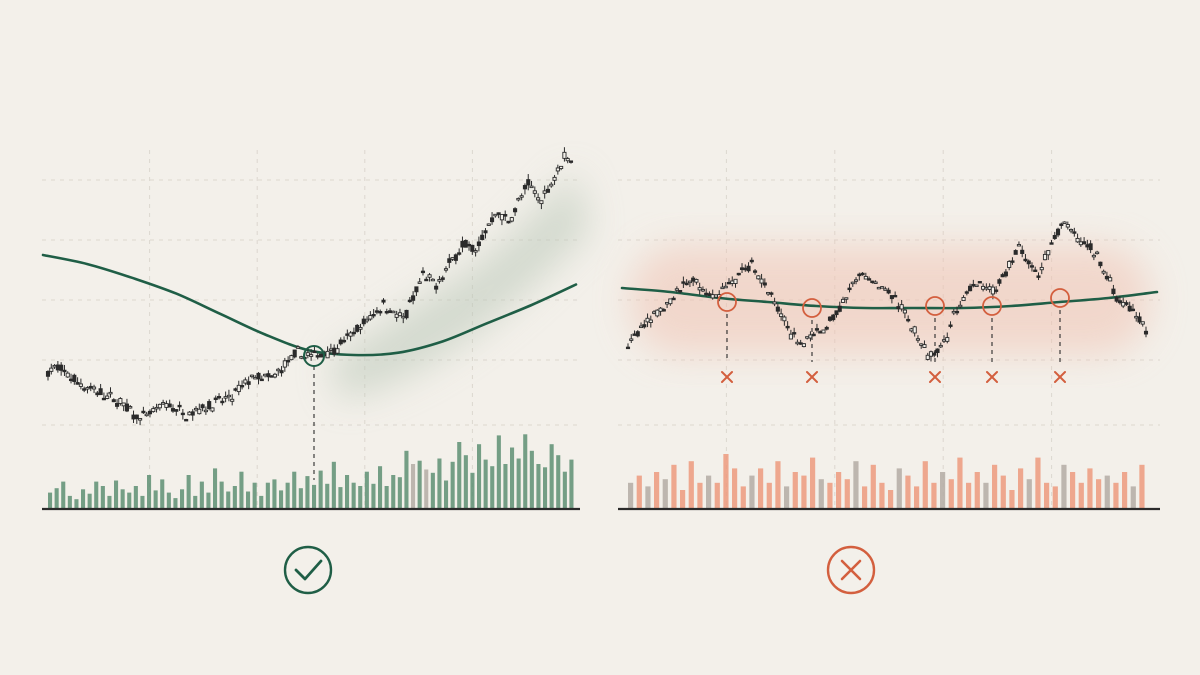 The width and height of the screenshot is (1200, 675). I want to click on left-crossover-marker, so click(314, 412).